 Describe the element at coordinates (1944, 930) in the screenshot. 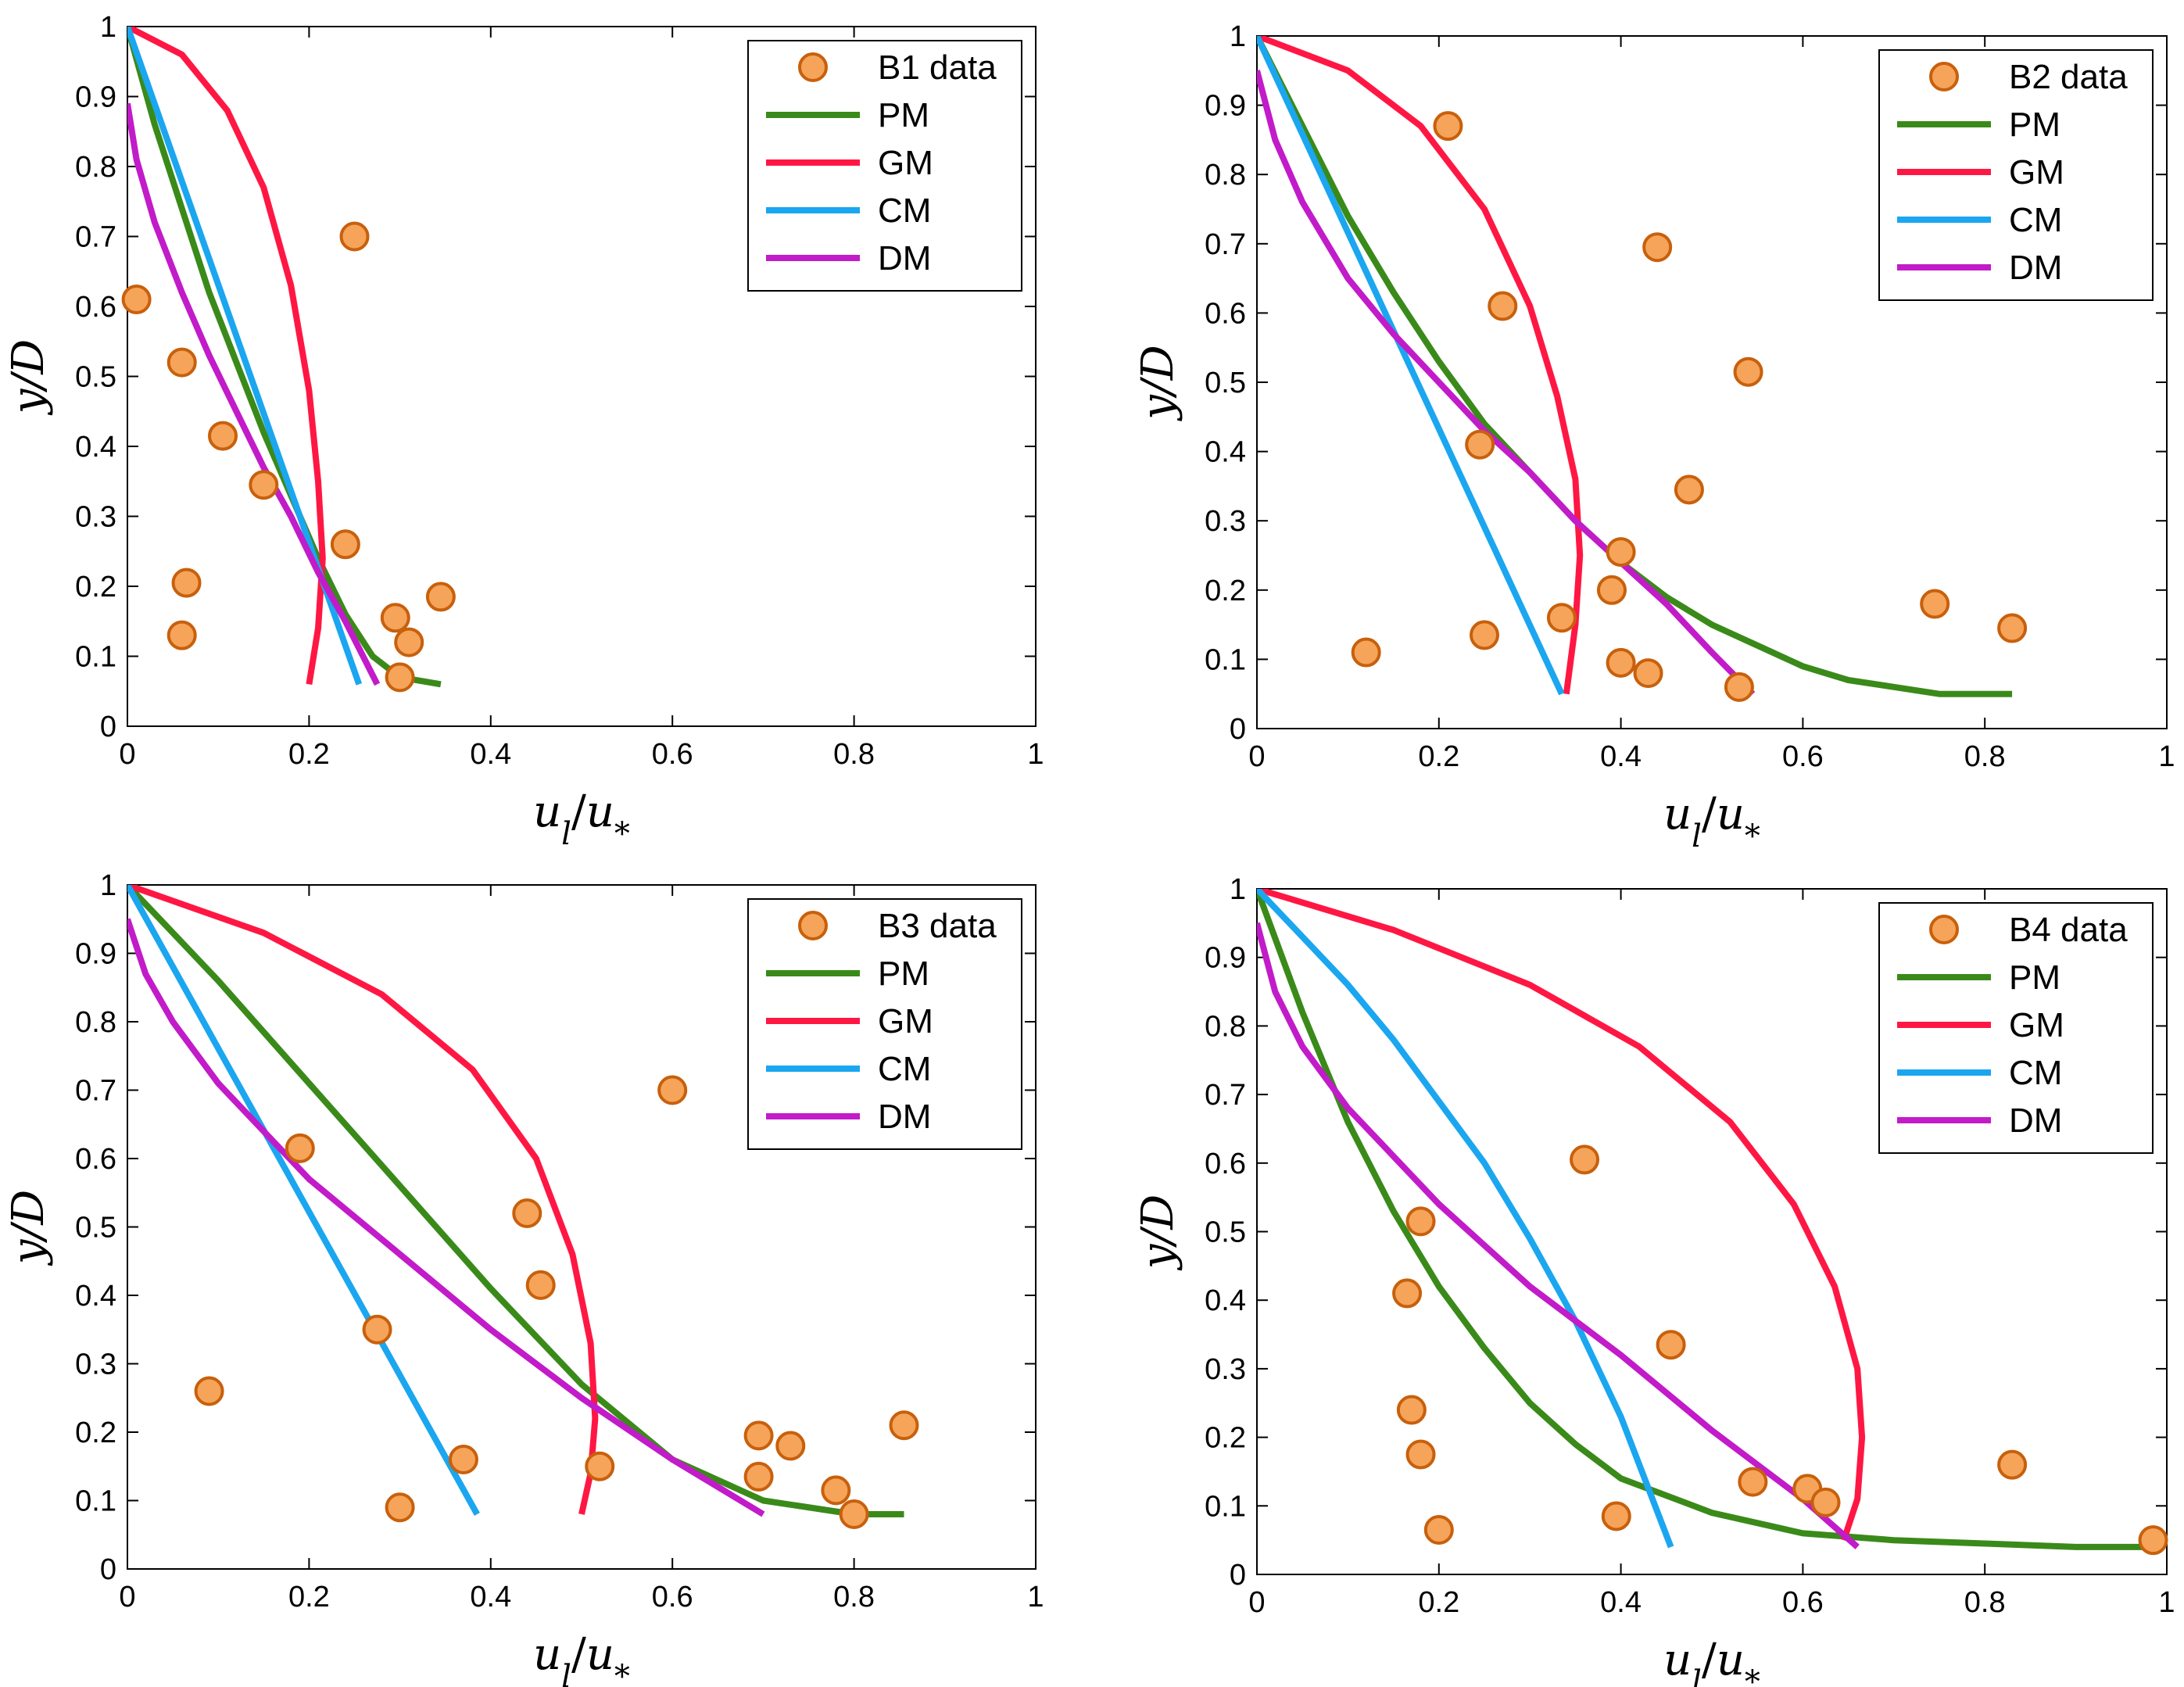

I see `legend-marker-data` at that location.